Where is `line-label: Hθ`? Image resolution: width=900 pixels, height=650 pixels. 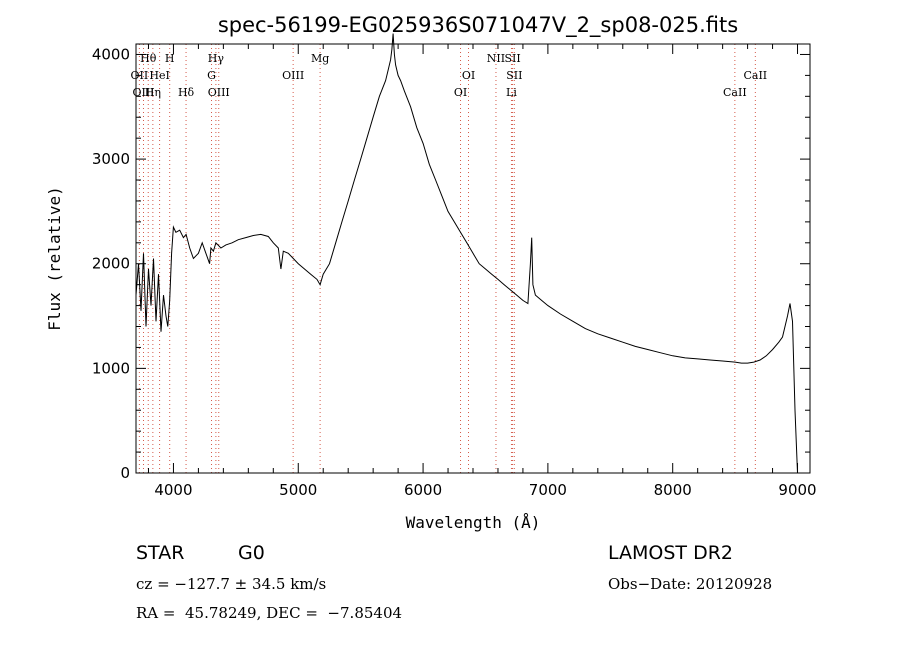 line-label: Hθ is located at coordinates (148, 58).